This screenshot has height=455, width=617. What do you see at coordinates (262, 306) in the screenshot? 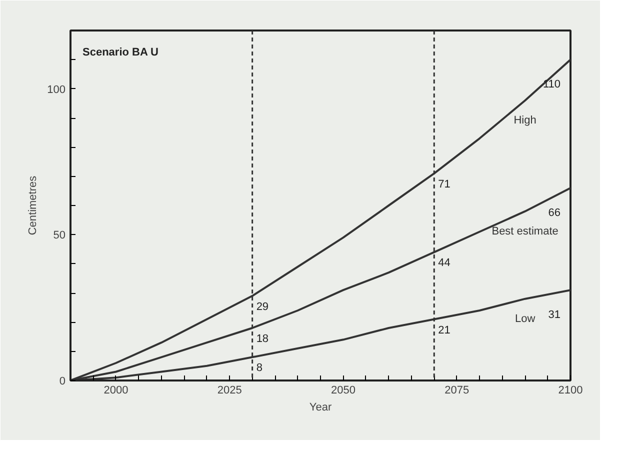
I see `data-label: 29` at bounding box center [262, 306].